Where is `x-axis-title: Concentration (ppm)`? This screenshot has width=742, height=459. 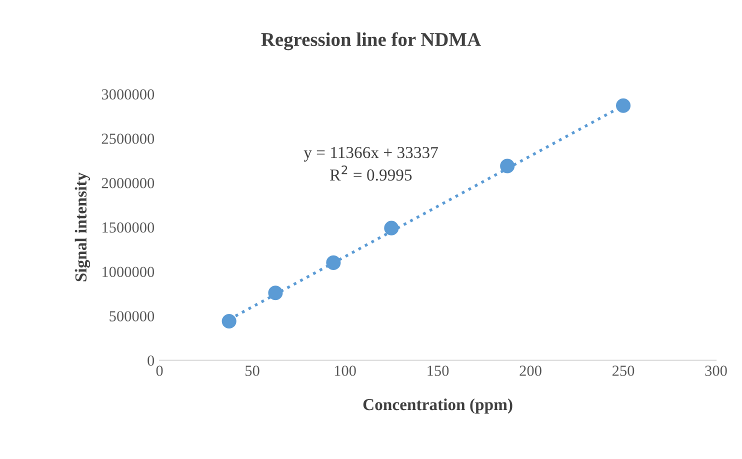
x-axis-title: Concentration (ppm) is located at coordinates (437, 406).